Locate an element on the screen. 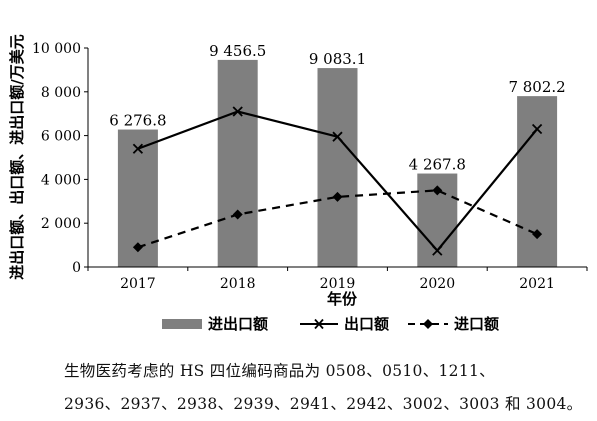  y-tick-label-10000: 10 000 is located at coordinates (56, 49).